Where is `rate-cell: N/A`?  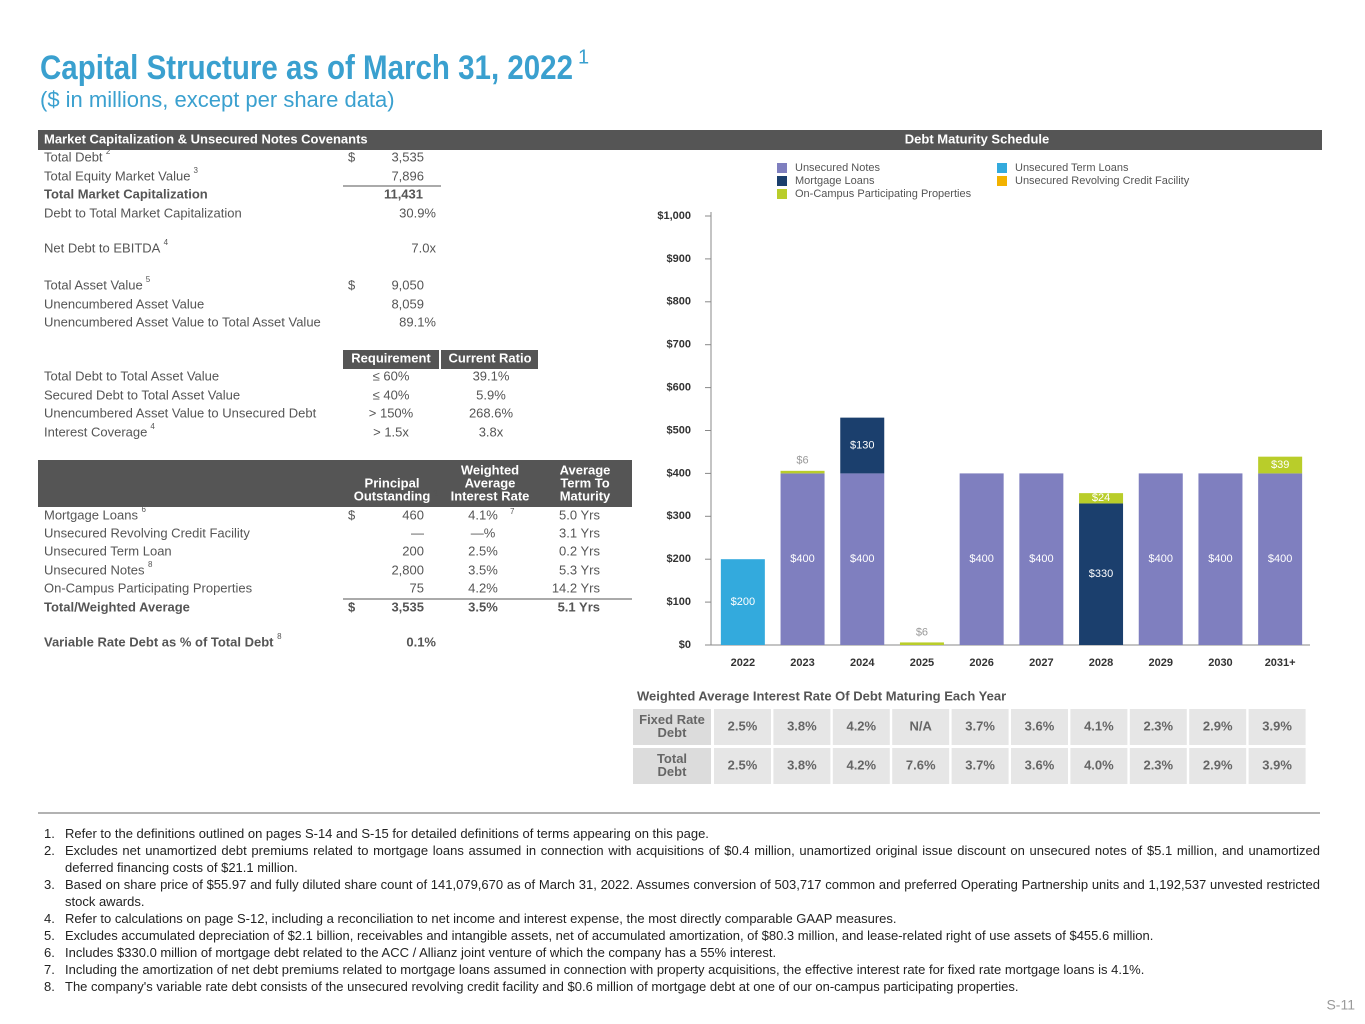 rate-cell: N/A is located at coordinates (921, 725).